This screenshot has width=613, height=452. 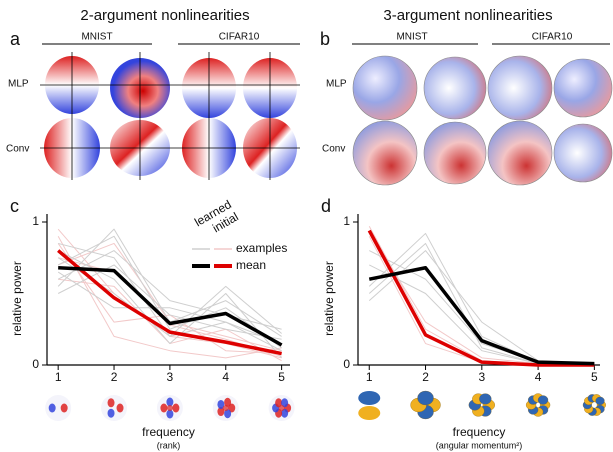 I want to click on sphere-grid, so click(x=482, y=120).